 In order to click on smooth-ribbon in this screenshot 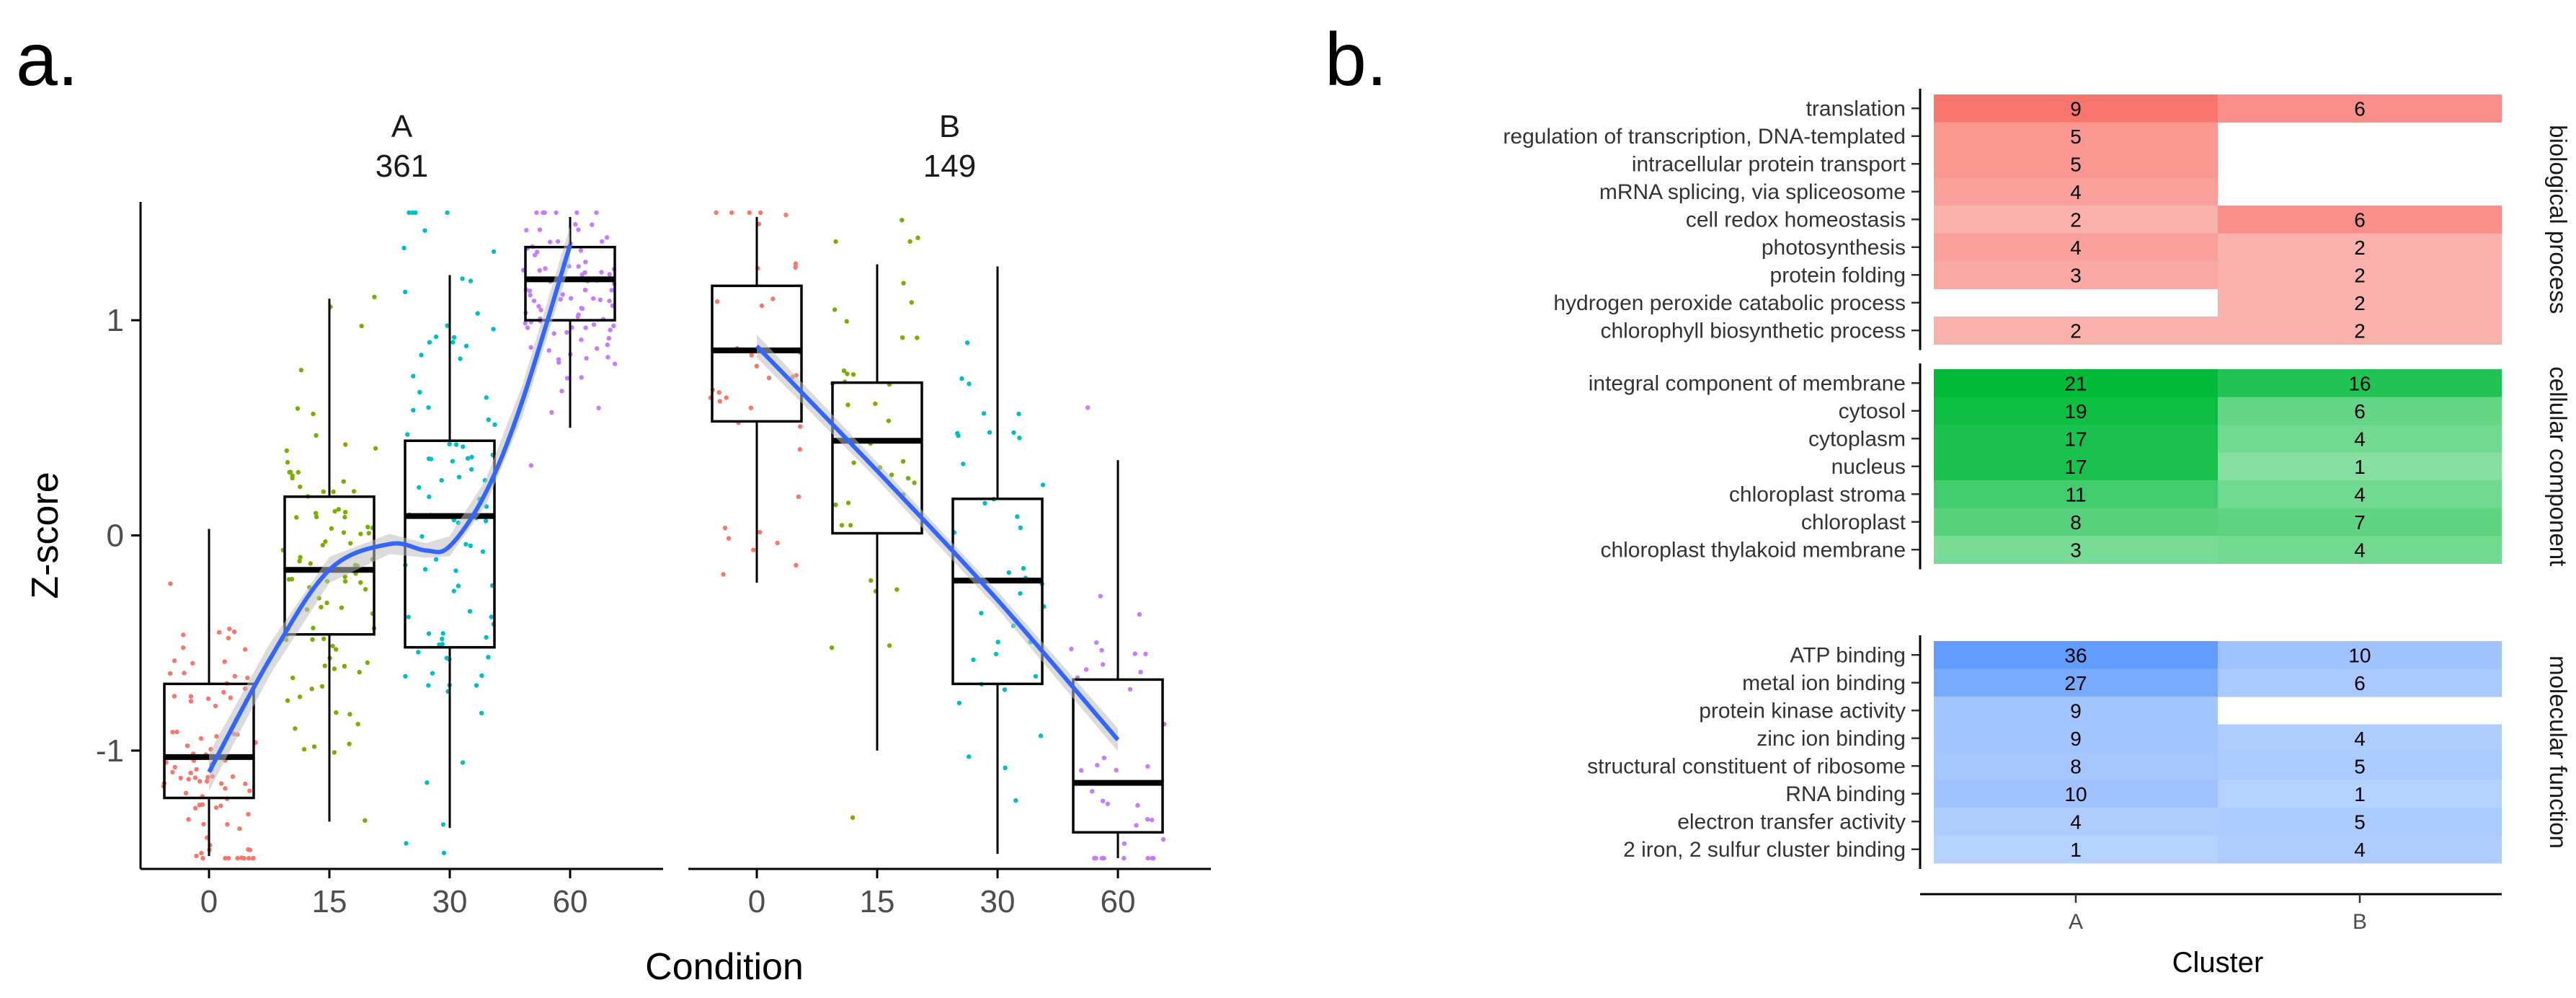, I will do `click(390, 508)`.